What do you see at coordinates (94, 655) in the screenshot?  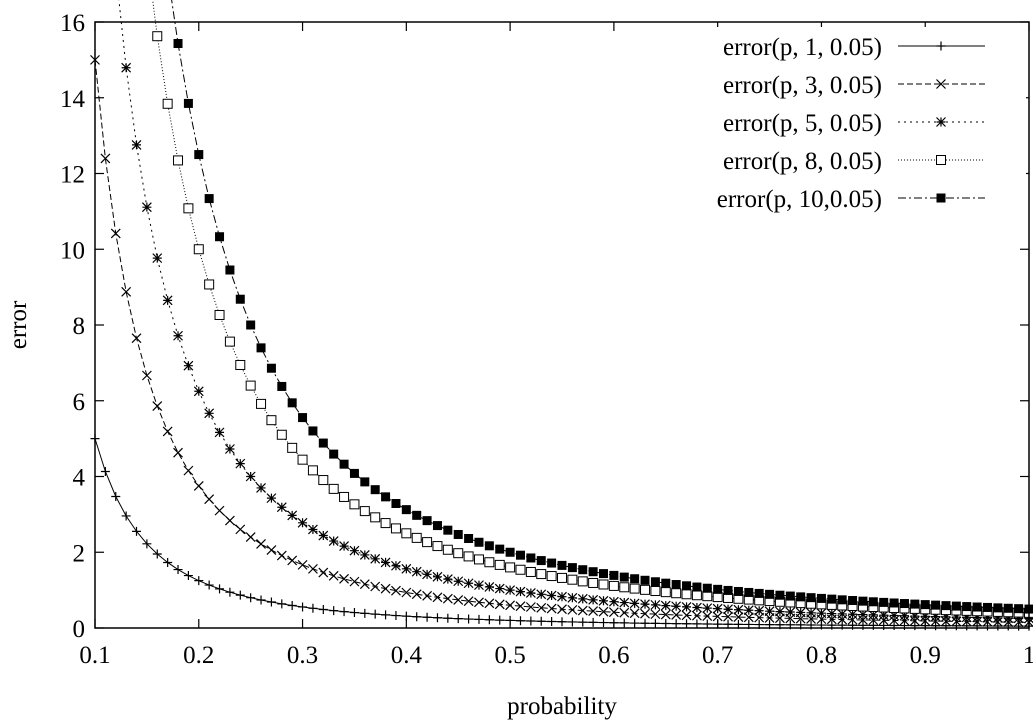 I see `x-tick-label: 0.1` at bounding box center [94, 655].